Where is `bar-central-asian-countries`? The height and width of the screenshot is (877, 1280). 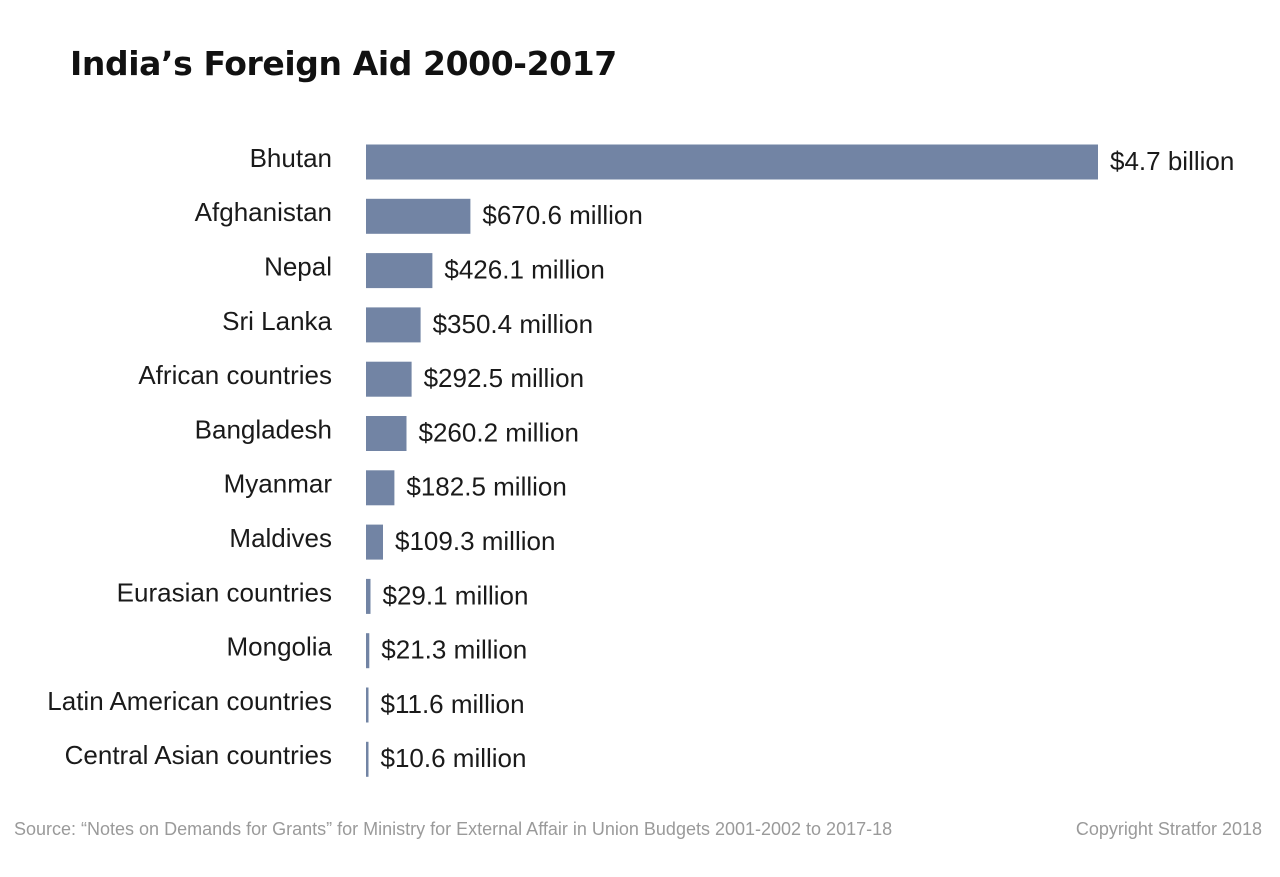 bar-central-asian-countries is located at coordinates (367, 759).